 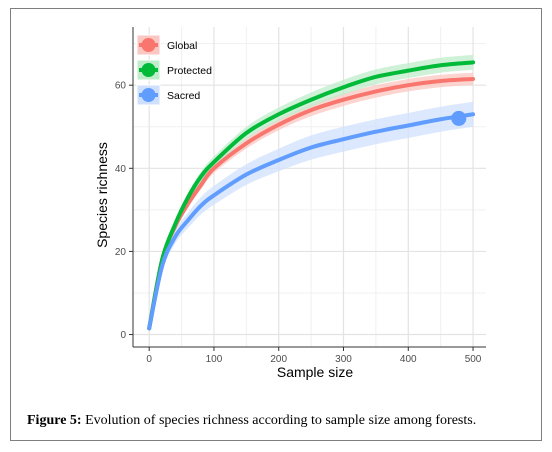 I want to click on x-tick-label: 400, so click(x=408, y=359).